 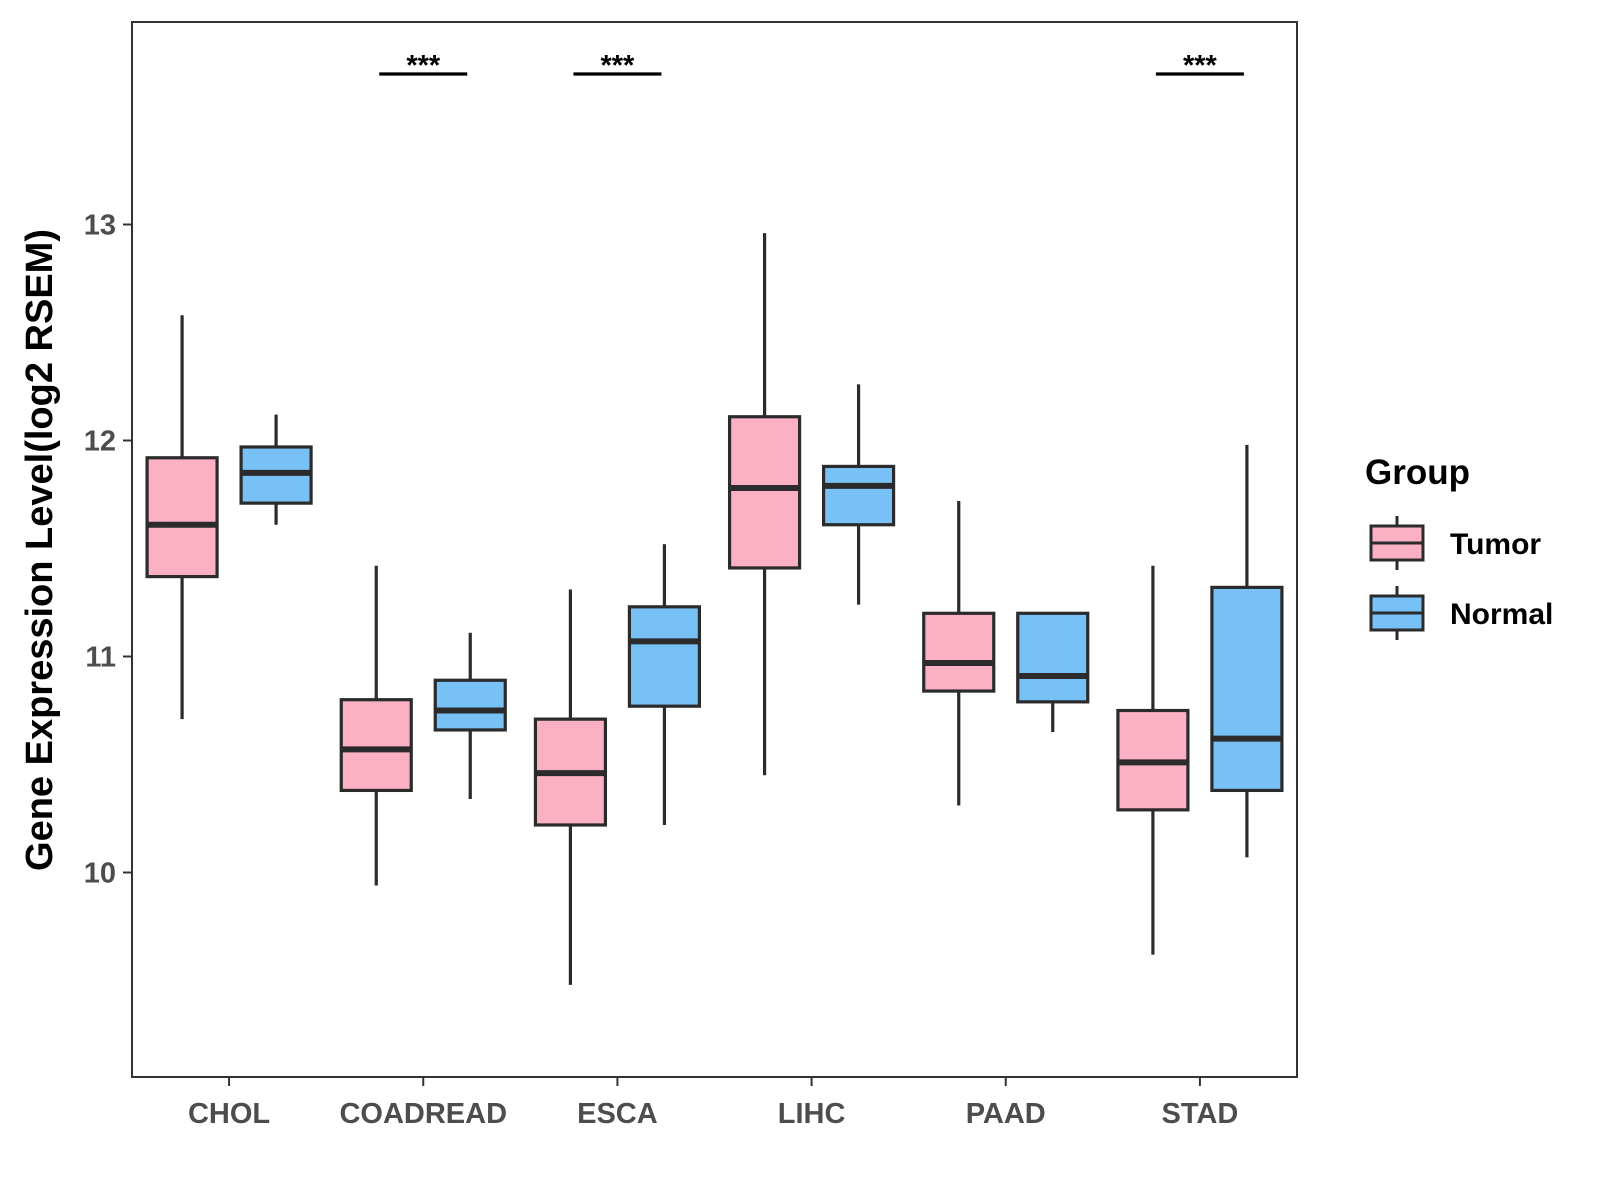 I want to click on x-tick-label-stad: STAD, so click(x=1200, y=1114).